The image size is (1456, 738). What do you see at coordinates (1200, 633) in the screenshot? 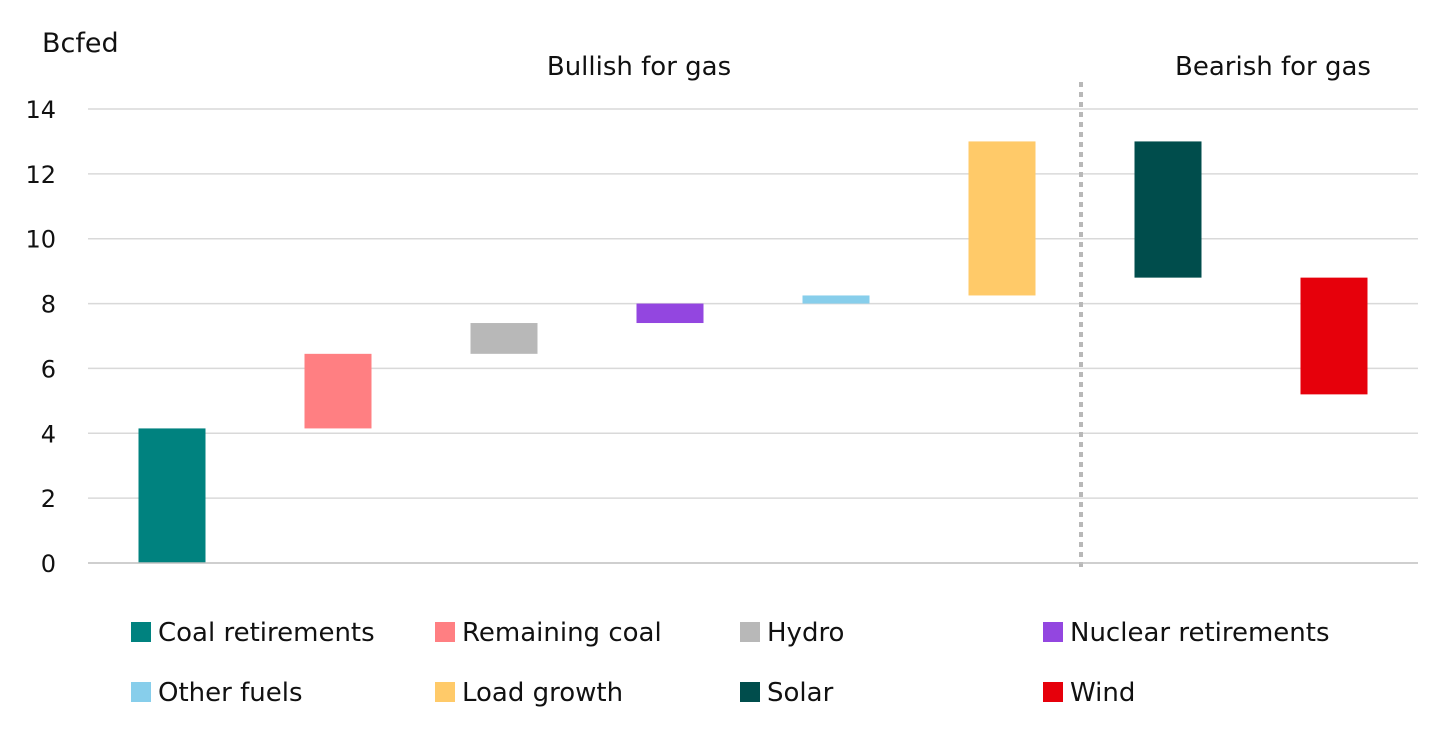
I see `legend-label-nuclear-retirements: Nuclear retirements` at bounding box center [1200, 633].